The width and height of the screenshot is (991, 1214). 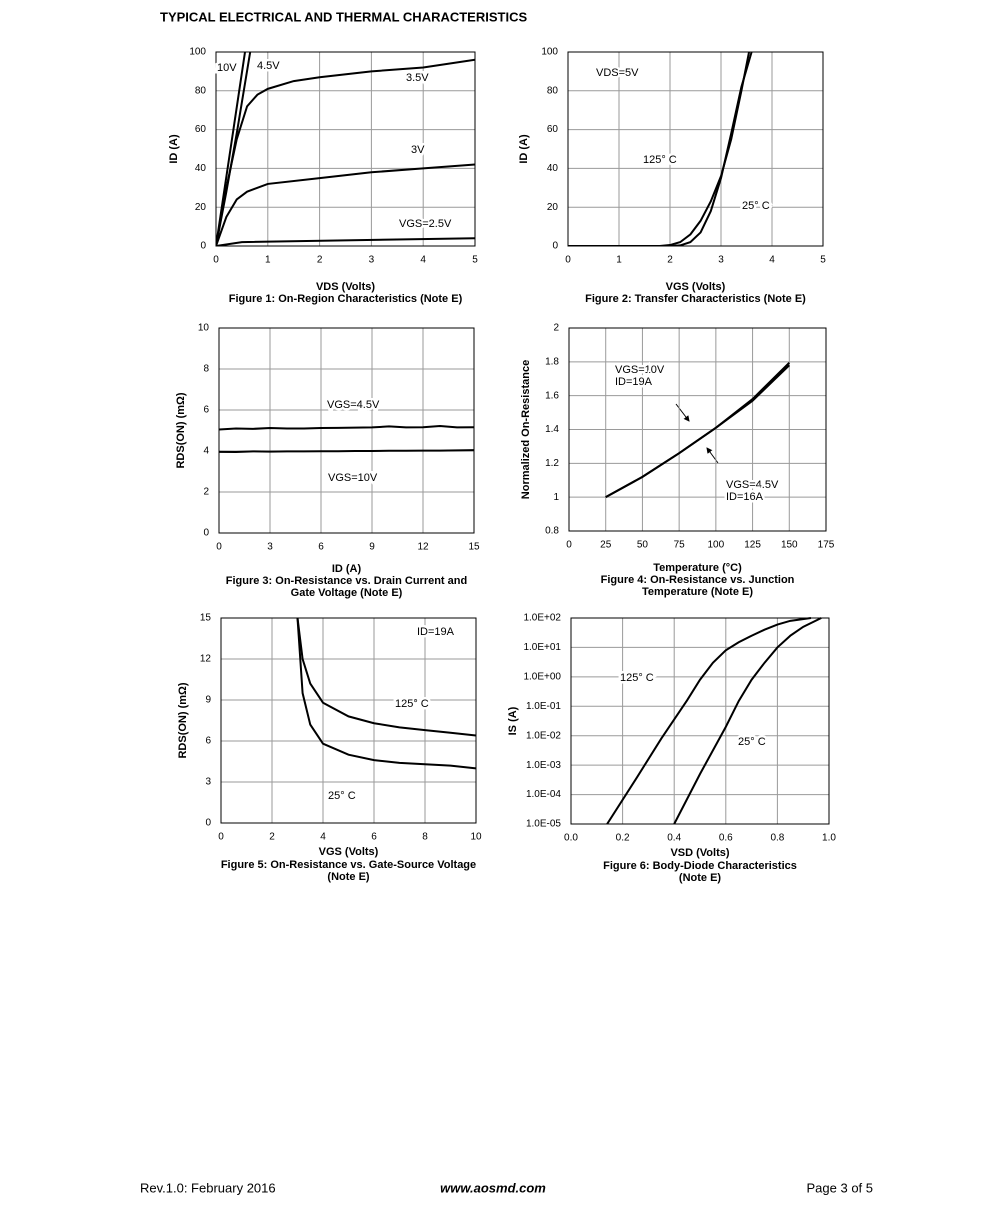 What do you see at coordinates (206, 369) in the screenshot?
I see `y-tick-label: 8` at bounding box center [206, 369].